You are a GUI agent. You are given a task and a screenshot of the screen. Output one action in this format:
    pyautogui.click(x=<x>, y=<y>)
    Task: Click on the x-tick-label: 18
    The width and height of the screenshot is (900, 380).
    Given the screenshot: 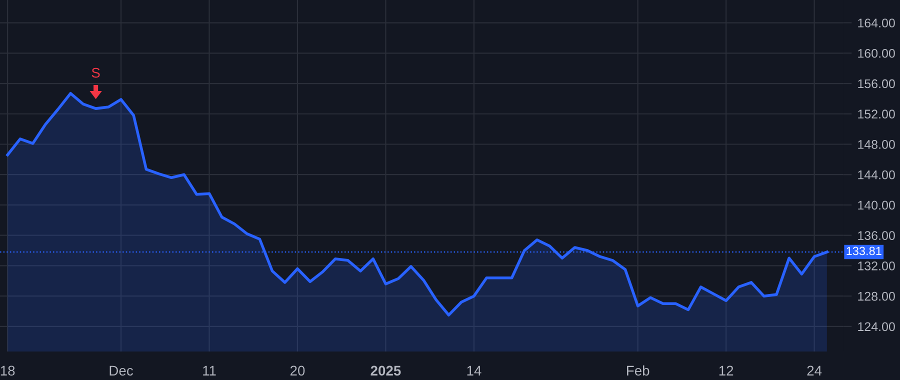 What is the action you would take?
    pyautogui.click(x=7, y=371)
    